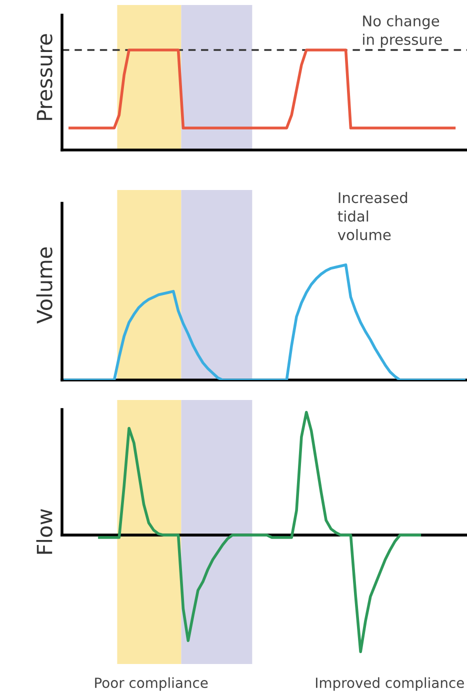  Describe the element at coordinates (373, 216) in the screenshot. I see `text: Increased tidal volume` at that location.